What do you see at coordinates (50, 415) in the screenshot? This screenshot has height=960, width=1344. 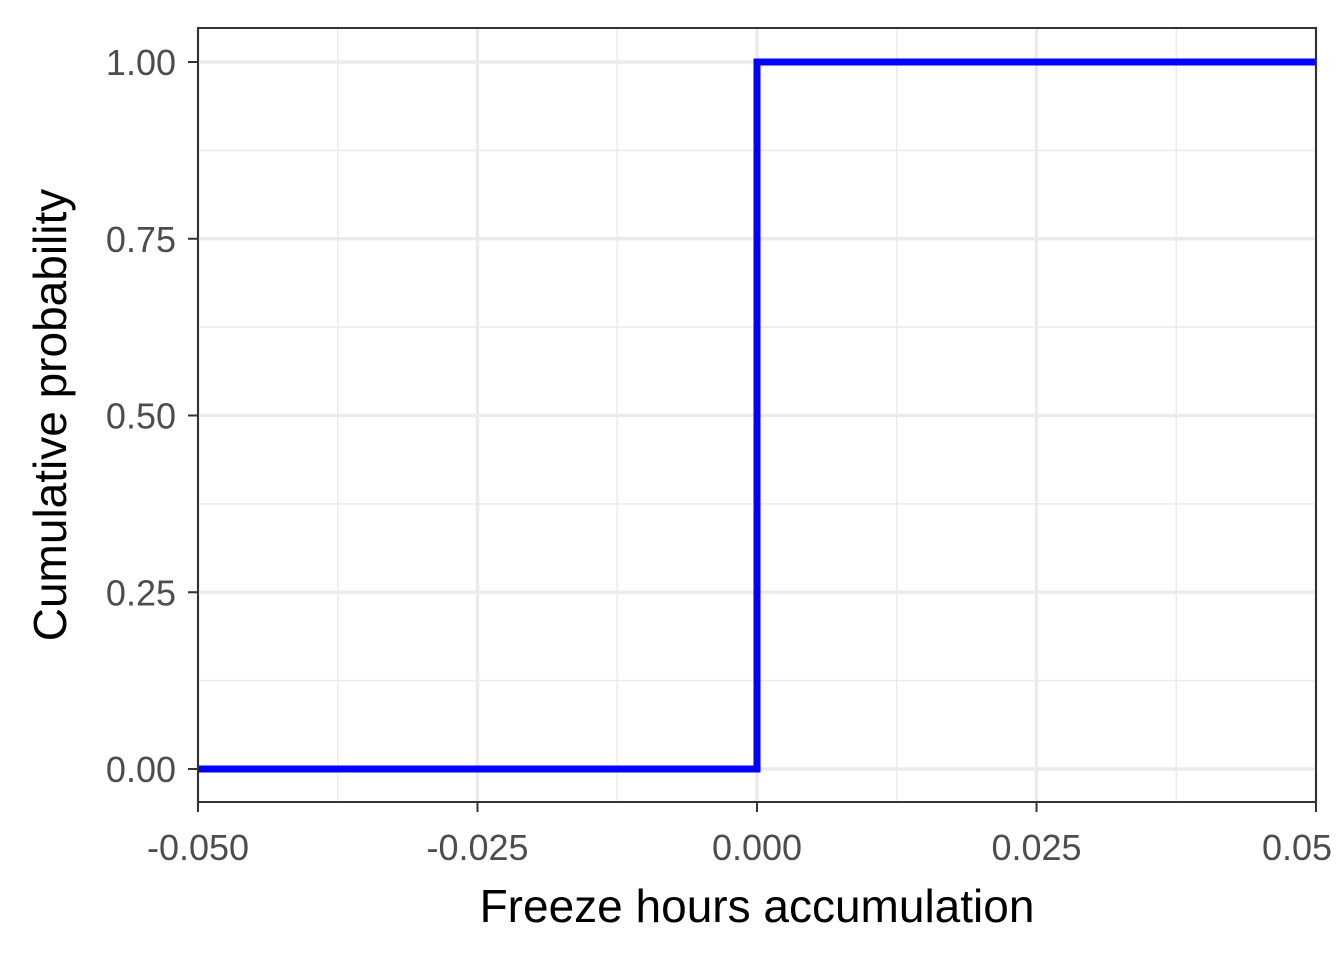 I see `y-axis-title: Cumulative probability` at bounding box center [50, 415].